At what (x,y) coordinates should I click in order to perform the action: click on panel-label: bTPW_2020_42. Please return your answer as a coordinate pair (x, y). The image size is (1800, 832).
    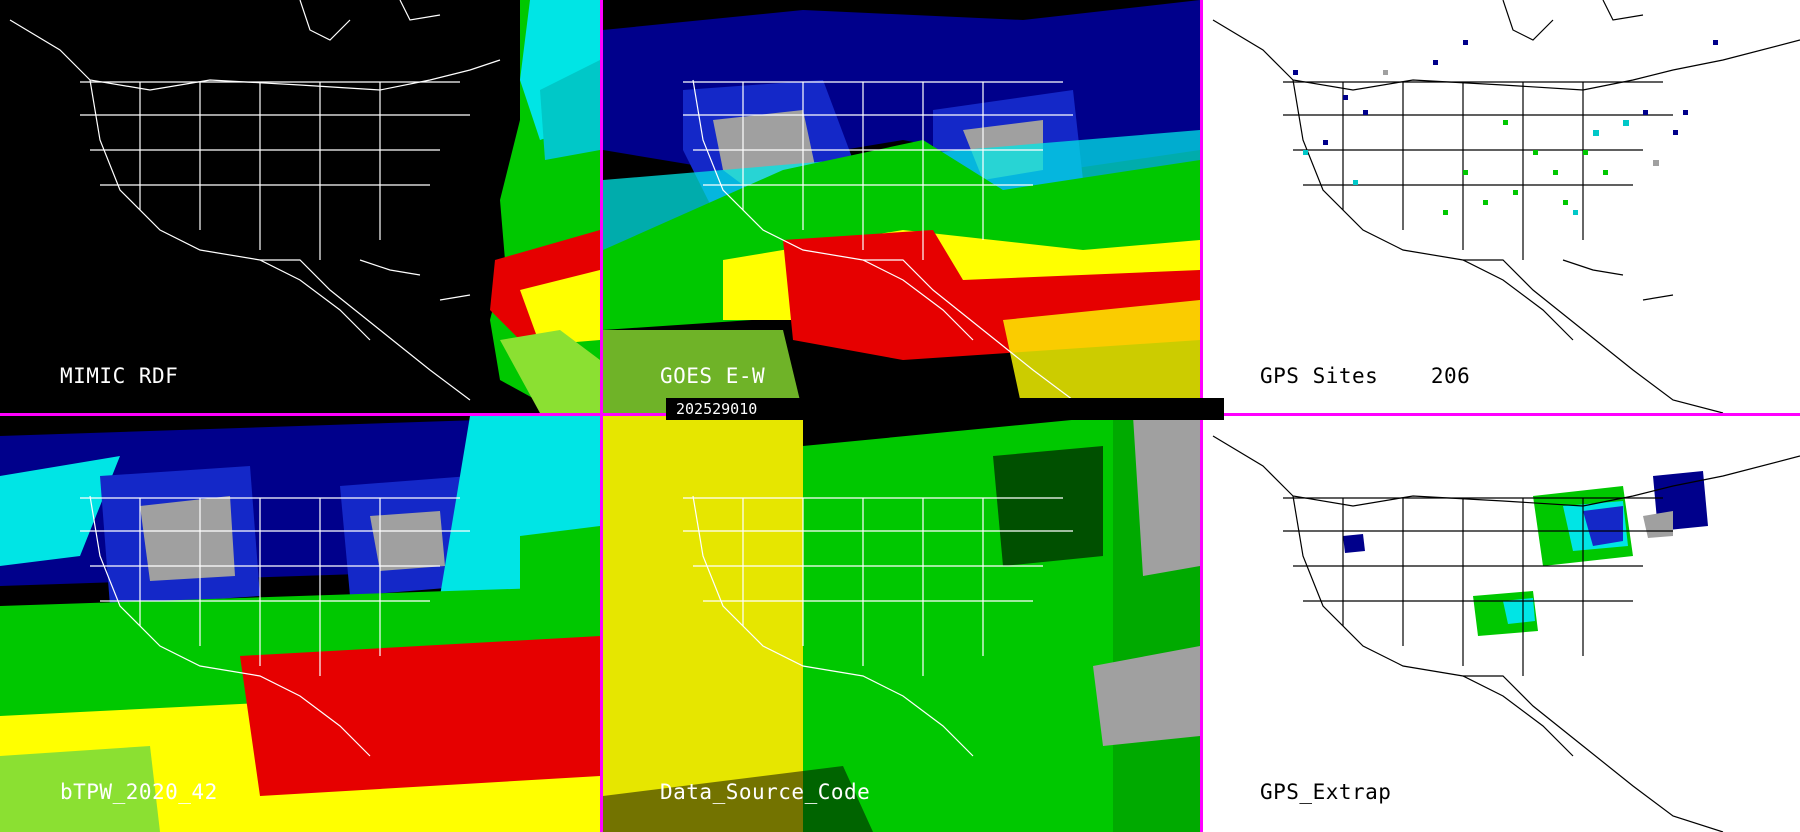
    Looking at the image, I should click on (139, 792).